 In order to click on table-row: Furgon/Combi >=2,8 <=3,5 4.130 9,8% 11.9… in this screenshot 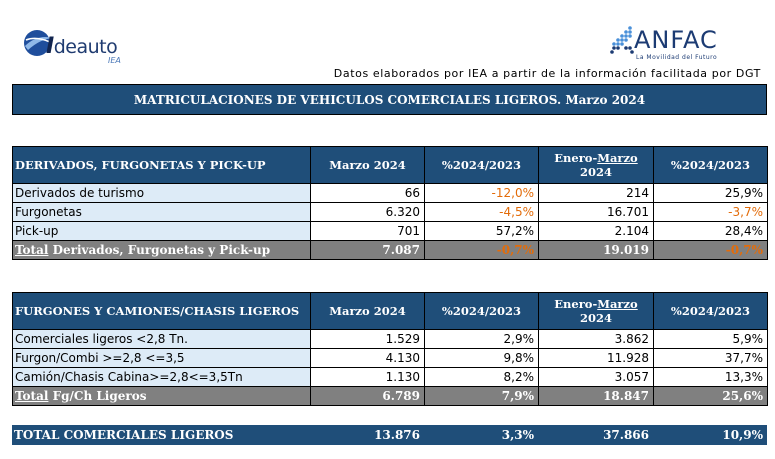, I will do `click(390, 358)`.